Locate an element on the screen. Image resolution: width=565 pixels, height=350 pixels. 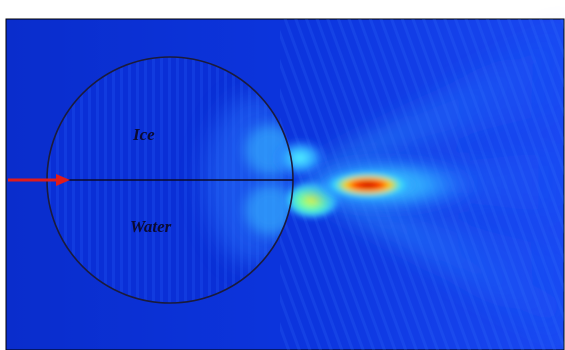
incident-arrow is located at coordinates (39, 180).